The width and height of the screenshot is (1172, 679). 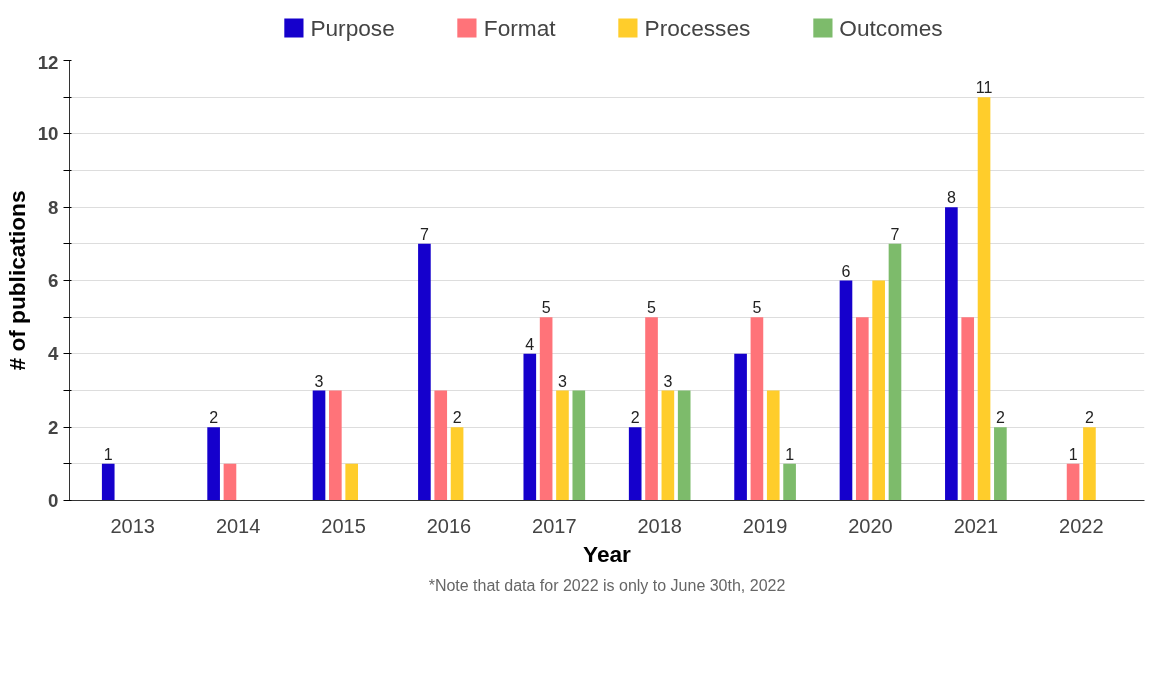 I want to click on y-tick-label: 2, so click(x=53, y=427).